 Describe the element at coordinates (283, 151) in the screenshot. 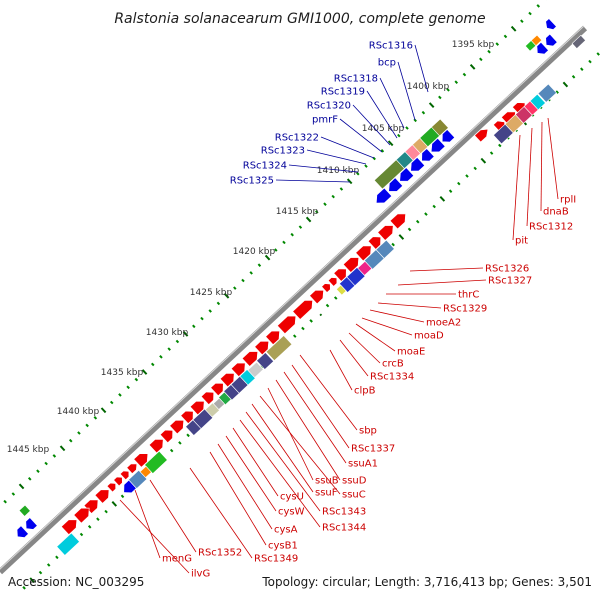

I see `gene-label: RSc1323` at that location.